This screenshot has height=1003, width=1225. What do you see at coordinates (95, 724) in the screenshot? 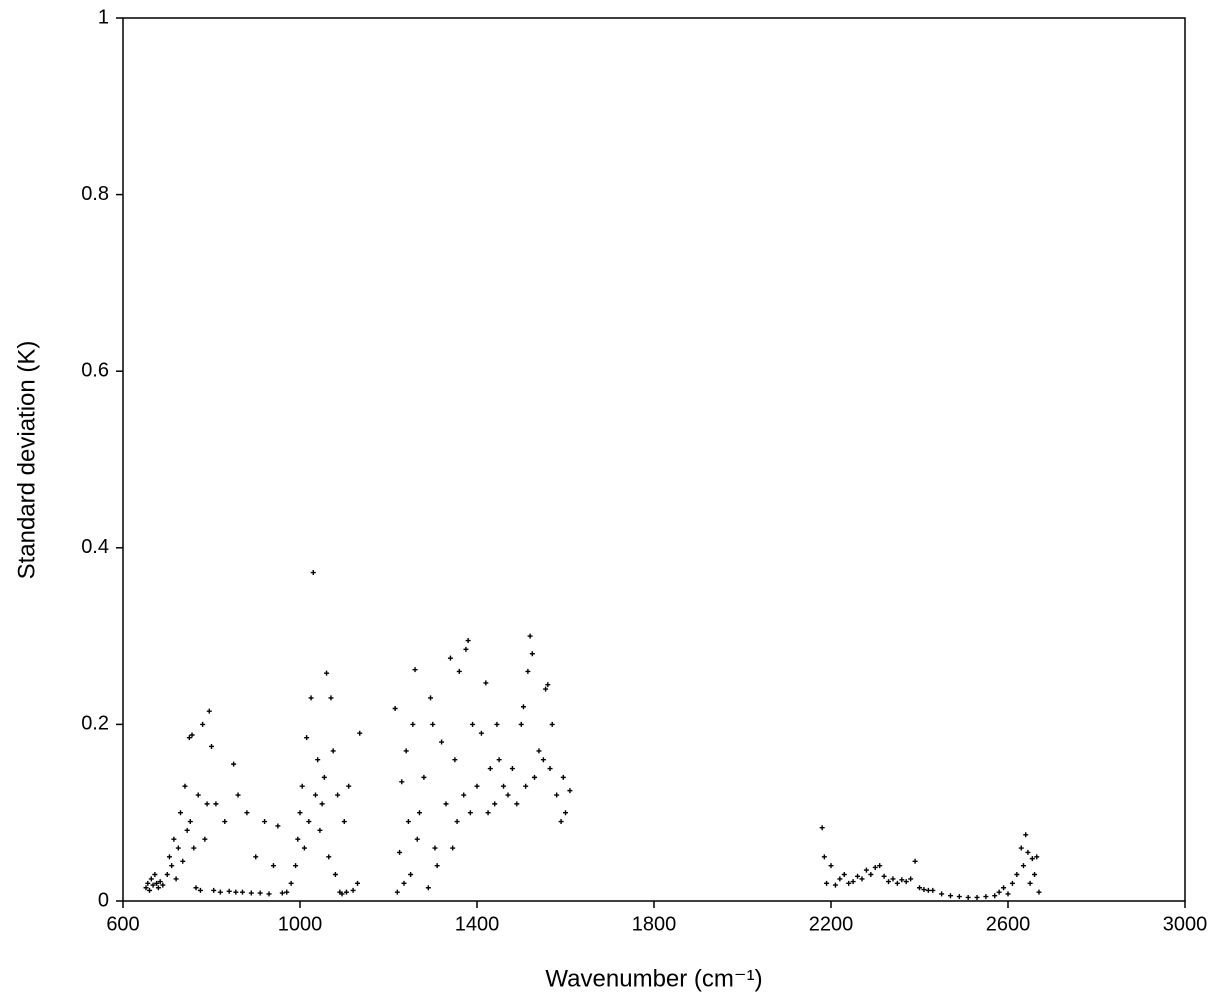
I see `y-tick-label: 0.2` at bounding box center [95, 724].